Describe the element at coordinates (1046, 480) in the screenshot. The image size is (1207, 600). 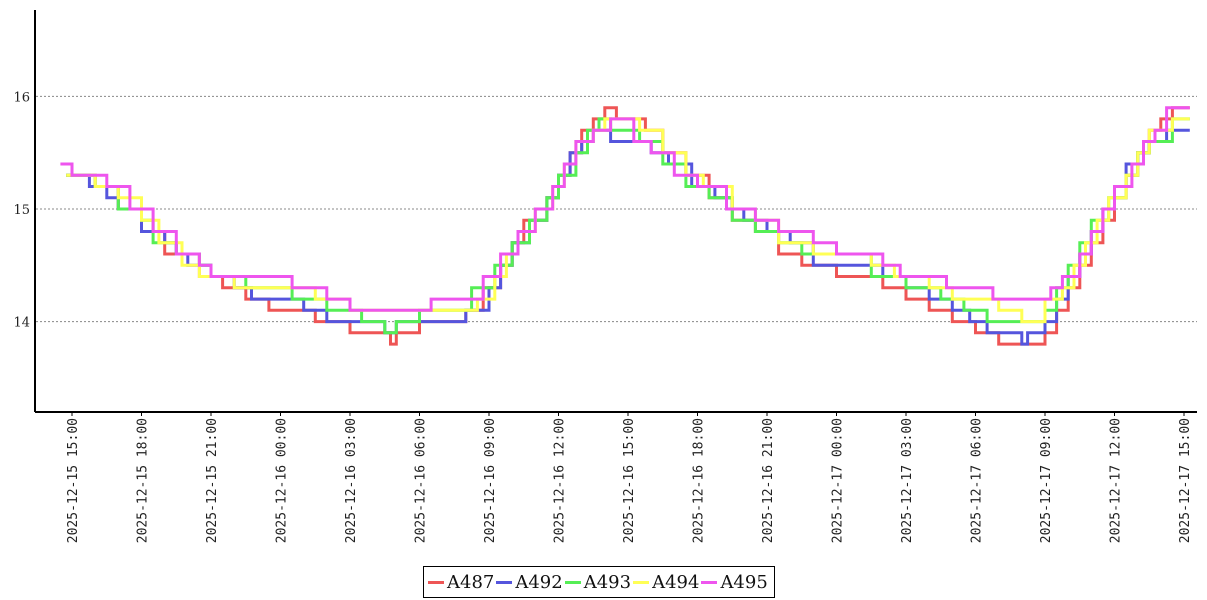
I see `x-tick-label: 2025-12-17 09:00` at that location.